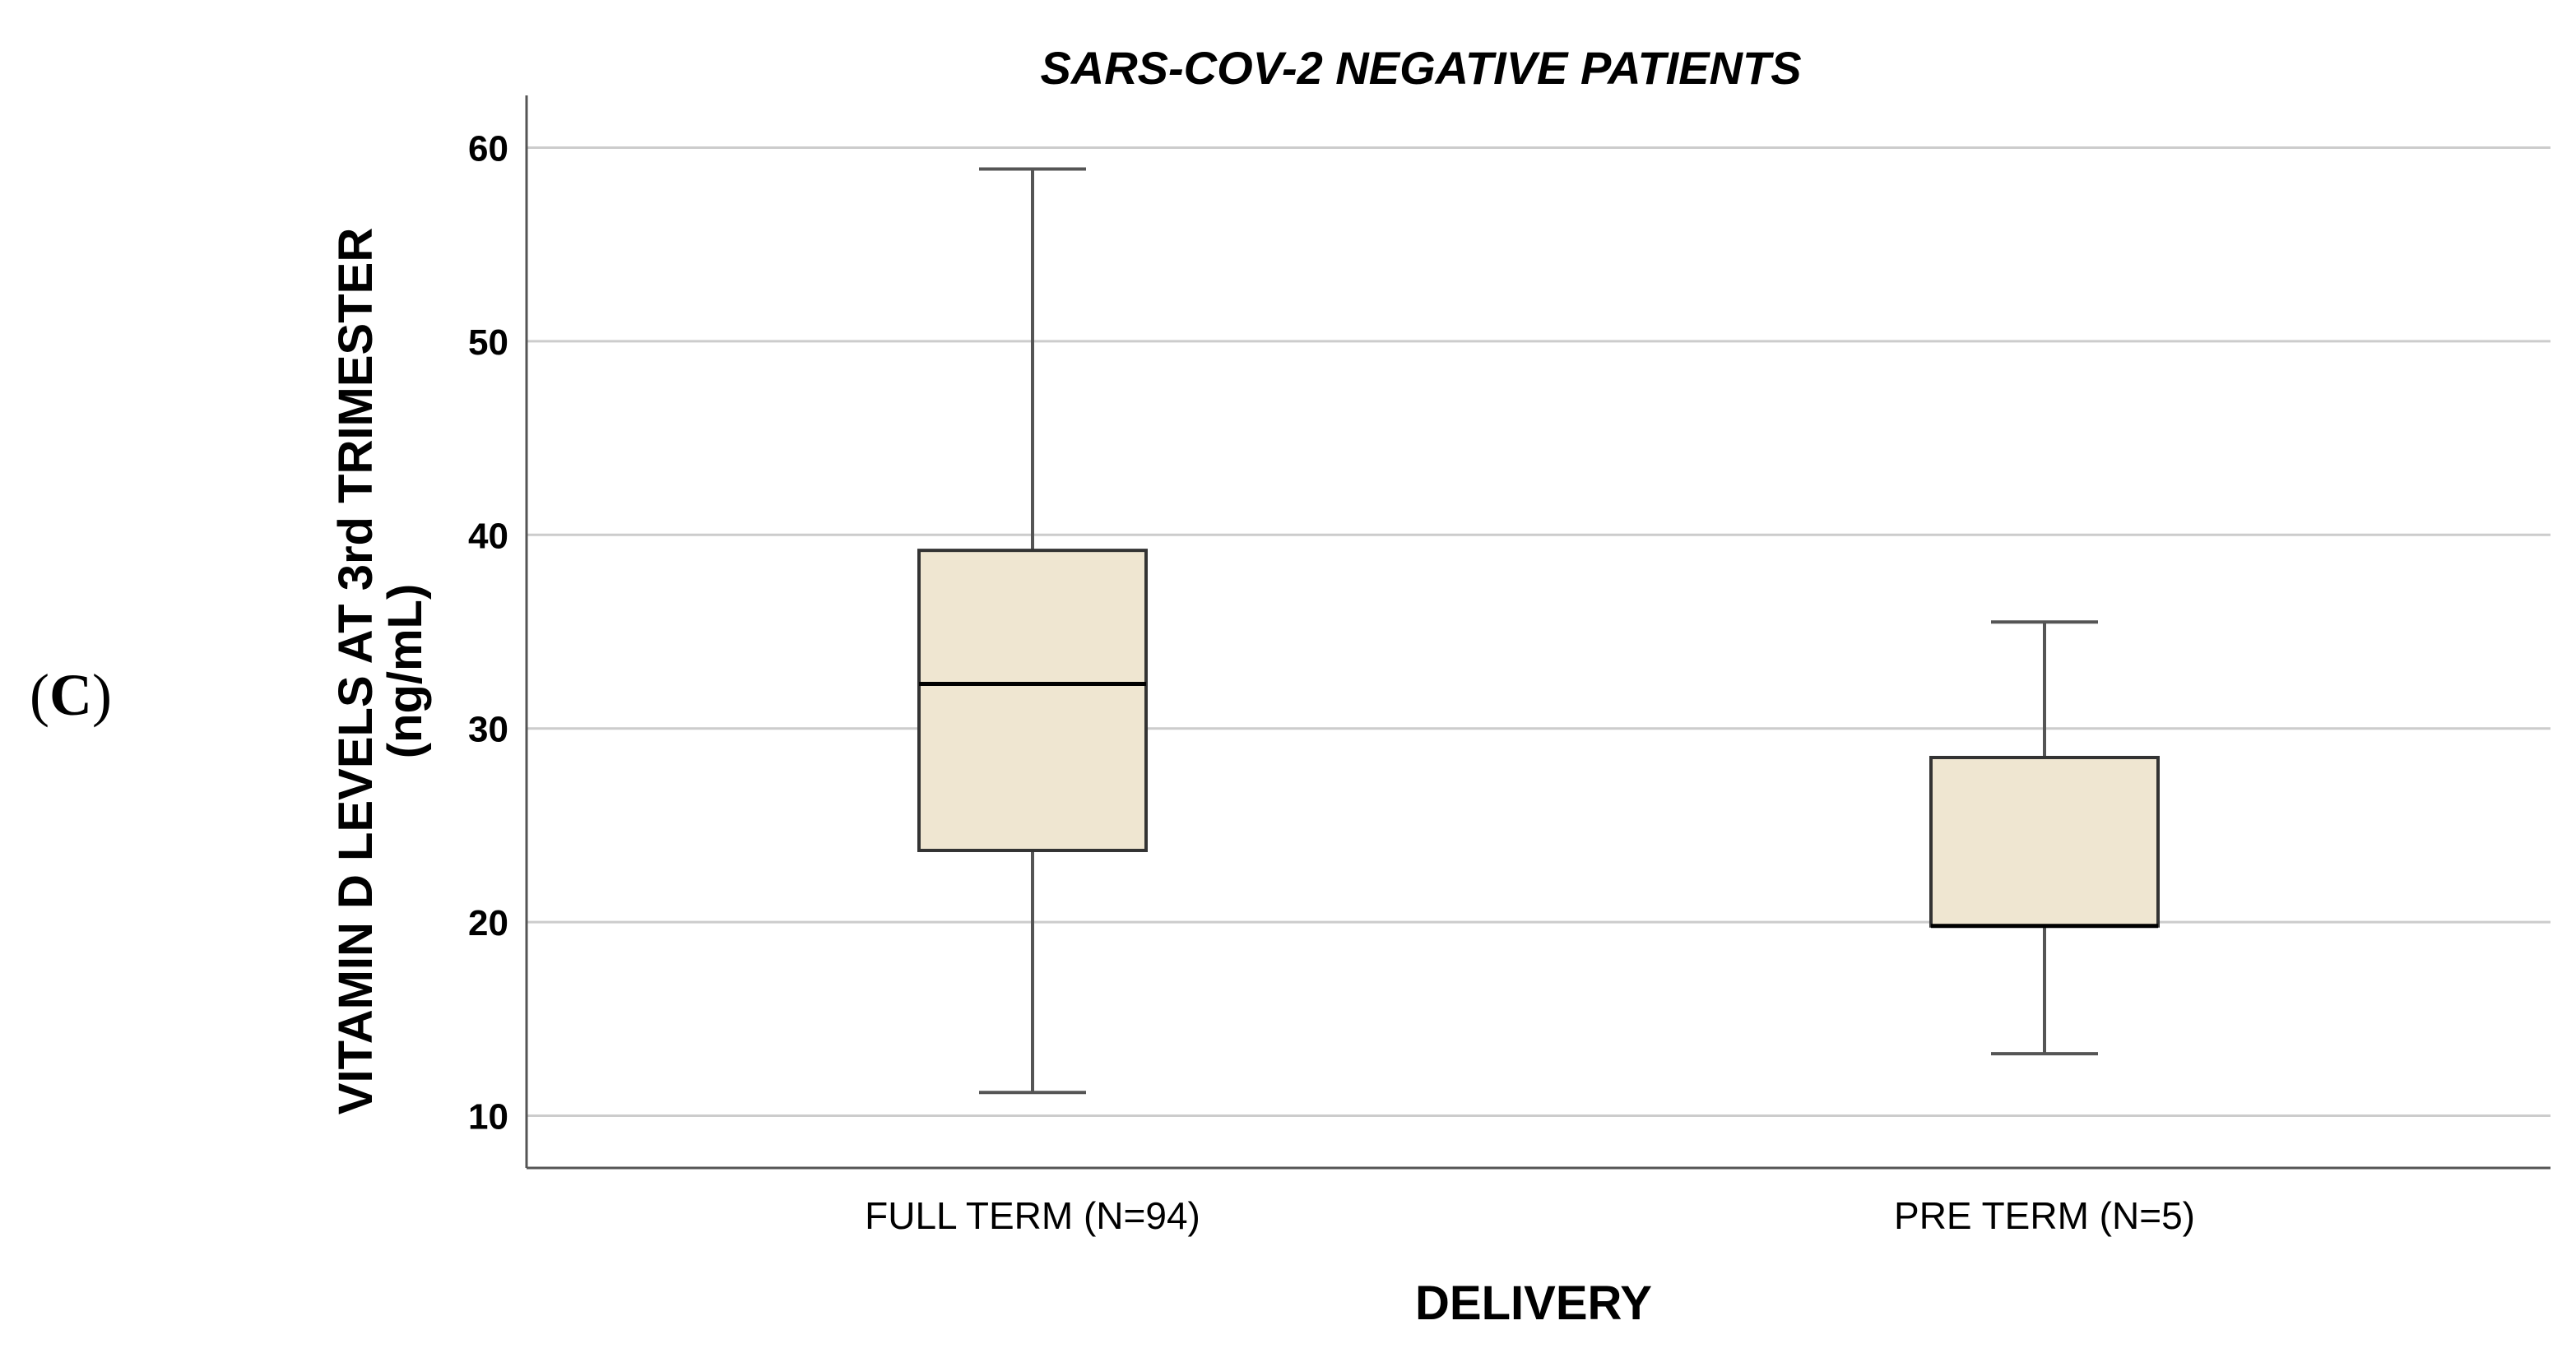 This screenshot has width=2576, height=1353. I want to click on y-tick-label: 10, so click(488, 1116).